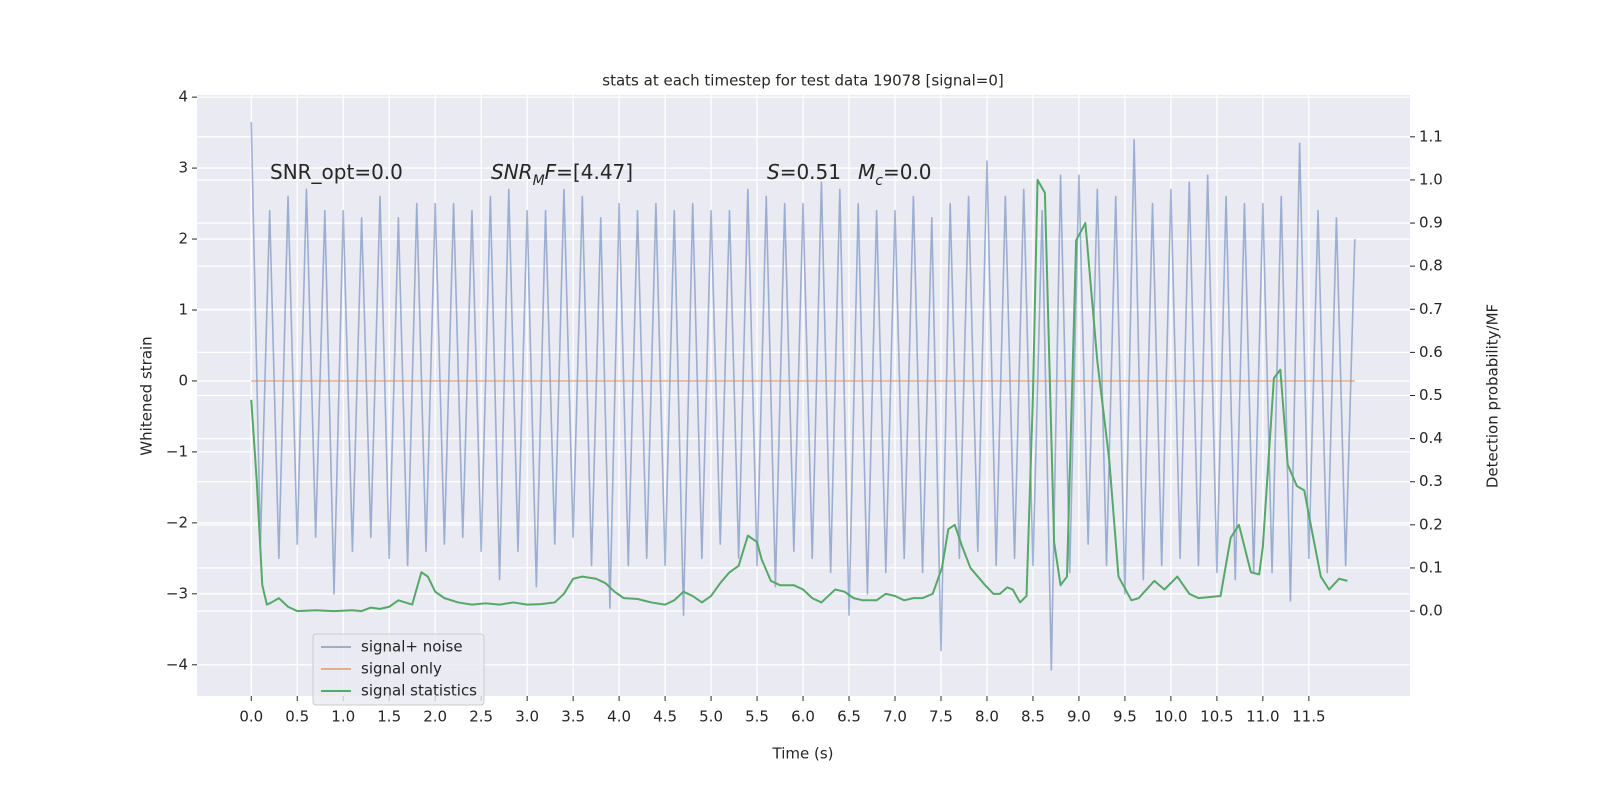  Describe the element at coordinates (1262, 717) in the screenshot. I see `x-tick-label: 11.0` at that location.